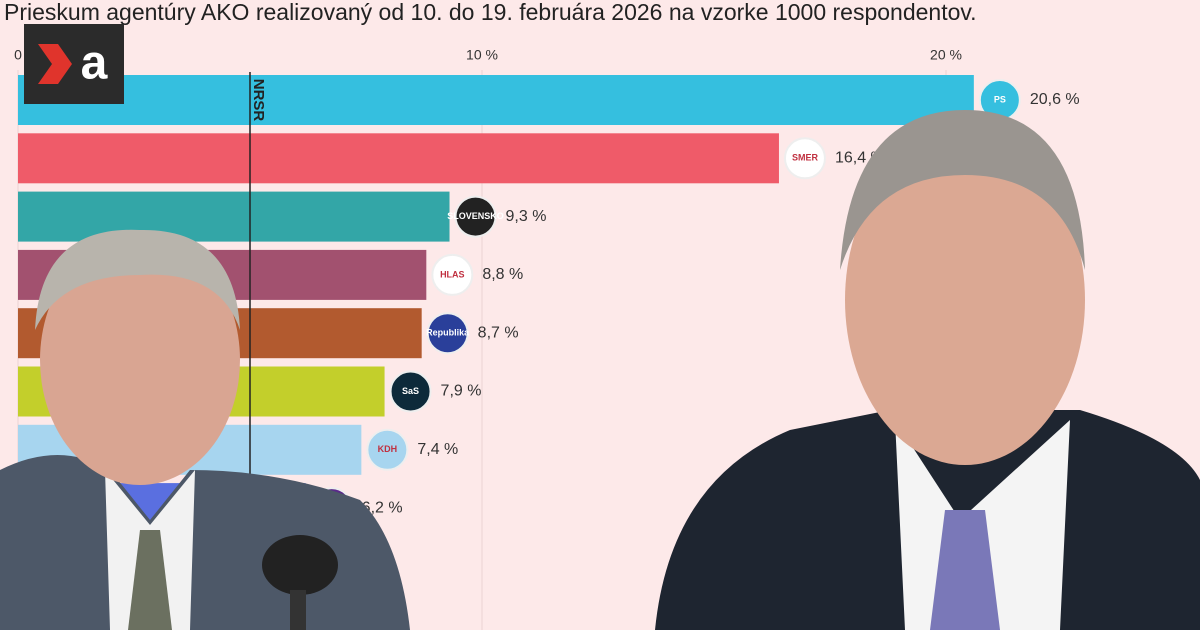 This screenshot has height=630, width=1200. Describe the element at coordinates (482, 55) in the screenshot. I see `x-tick-label: 10 %` at that location.